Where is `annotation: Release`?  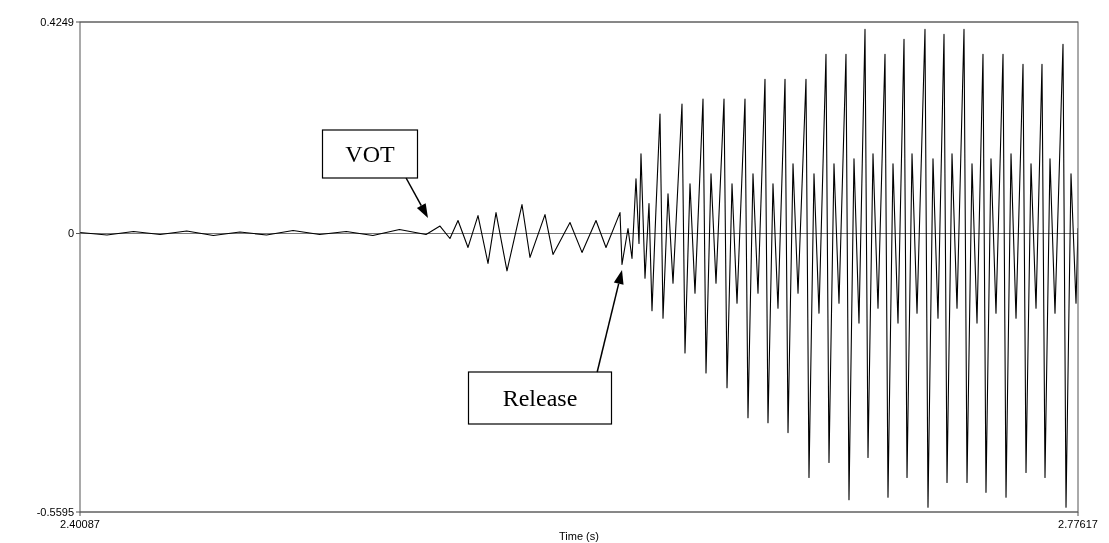 annotation: Release is located at coordinates (540, 398).